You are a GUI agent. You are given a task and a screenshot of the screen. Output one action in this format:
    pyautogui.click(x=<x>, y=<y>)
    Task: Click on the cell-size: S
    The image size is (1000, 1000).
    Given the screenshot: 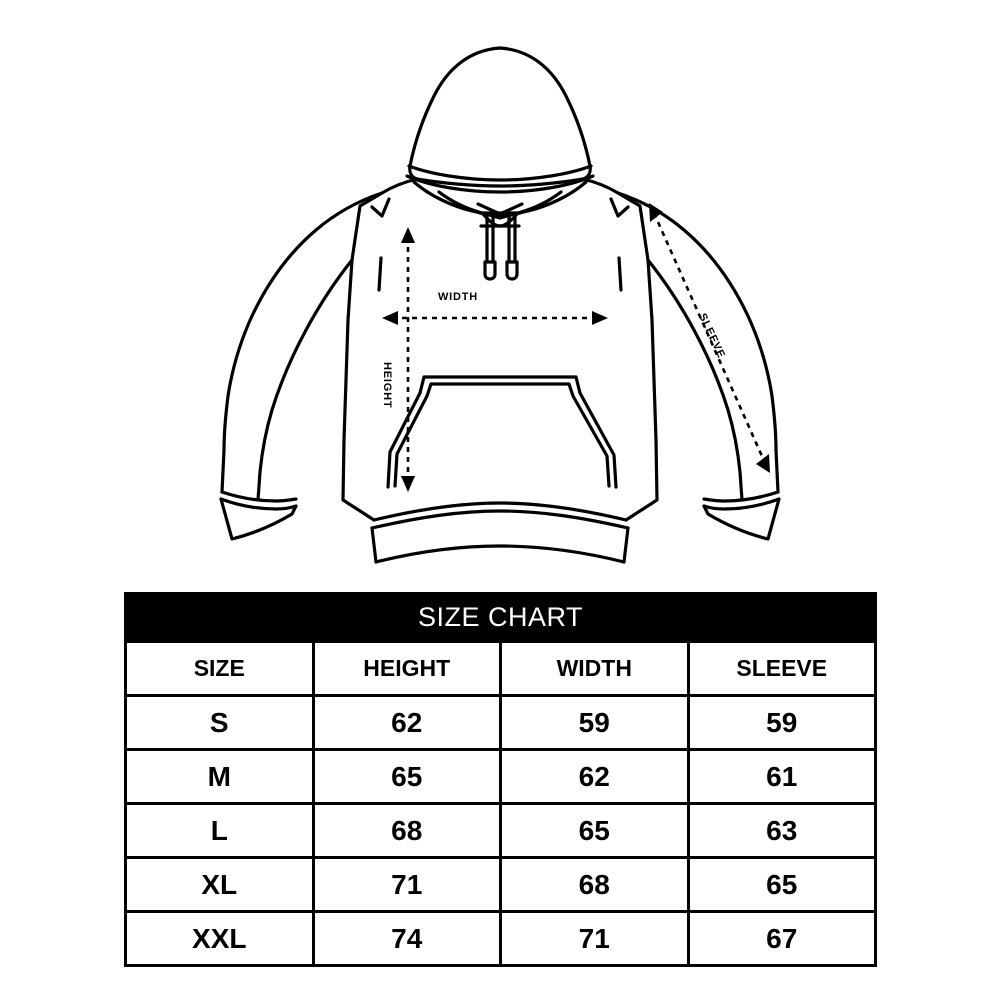 What is the action you would take?
    pyautogui.click(x=219, y=722)
    